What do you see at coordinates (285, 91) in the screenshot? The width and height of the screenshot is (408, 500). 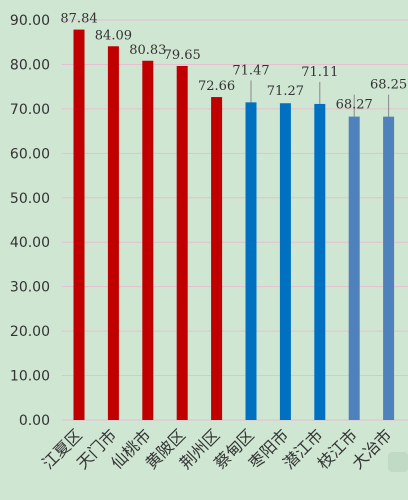 I see `data-label: 71.27` at bounding box center [285, 91].